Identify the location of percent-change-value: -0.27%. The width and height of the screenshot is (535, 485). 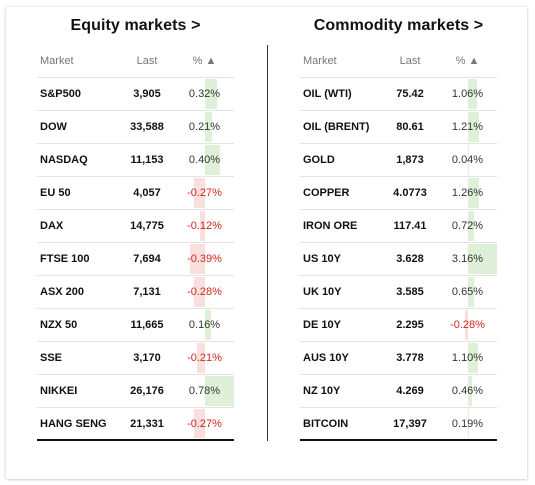
(204, 423).